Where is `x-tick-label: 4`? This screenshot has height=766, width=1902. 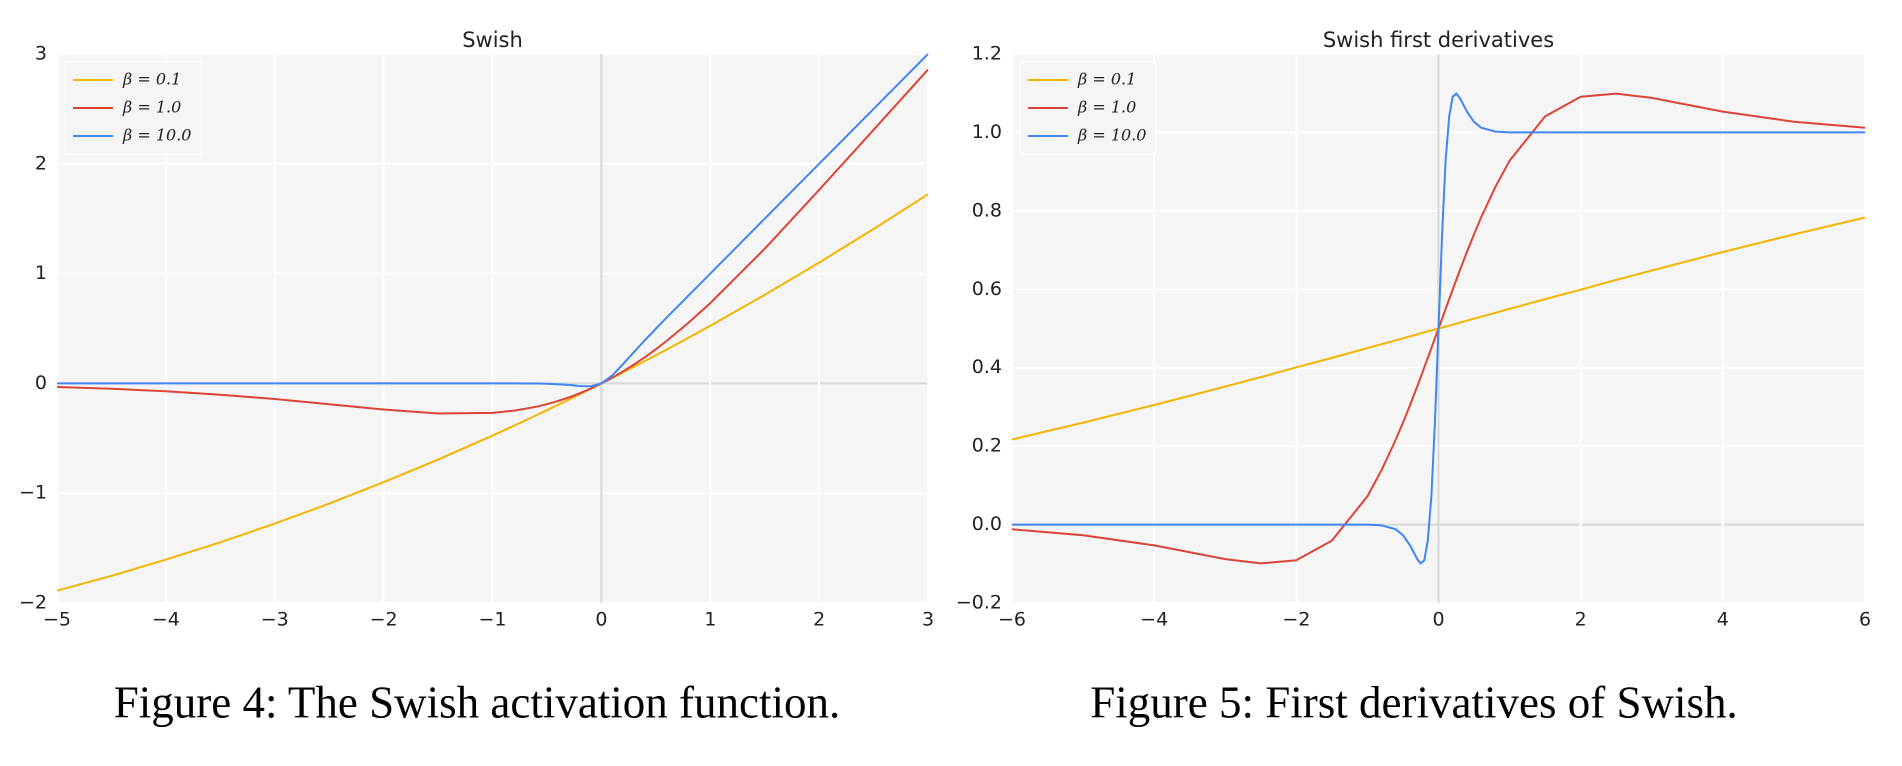
x-tick-label: 4 is located at coordinates (1723, 620).